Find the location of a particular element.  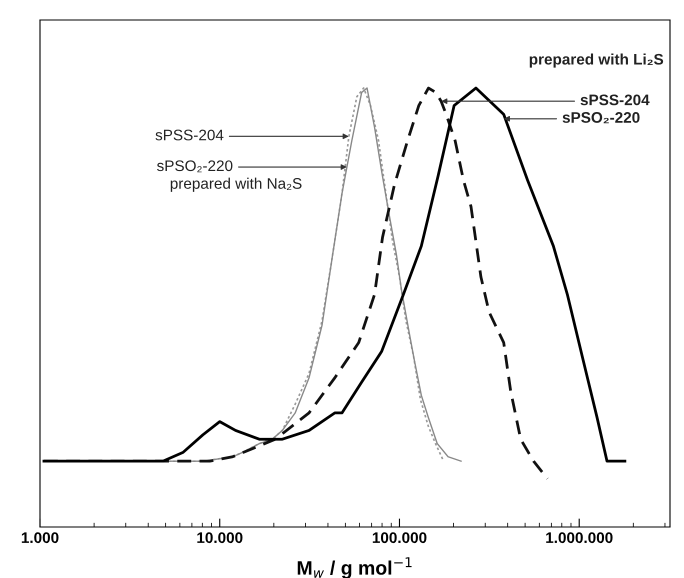

annotation: prepared with Na₂S is located at coordinates (236, 185).